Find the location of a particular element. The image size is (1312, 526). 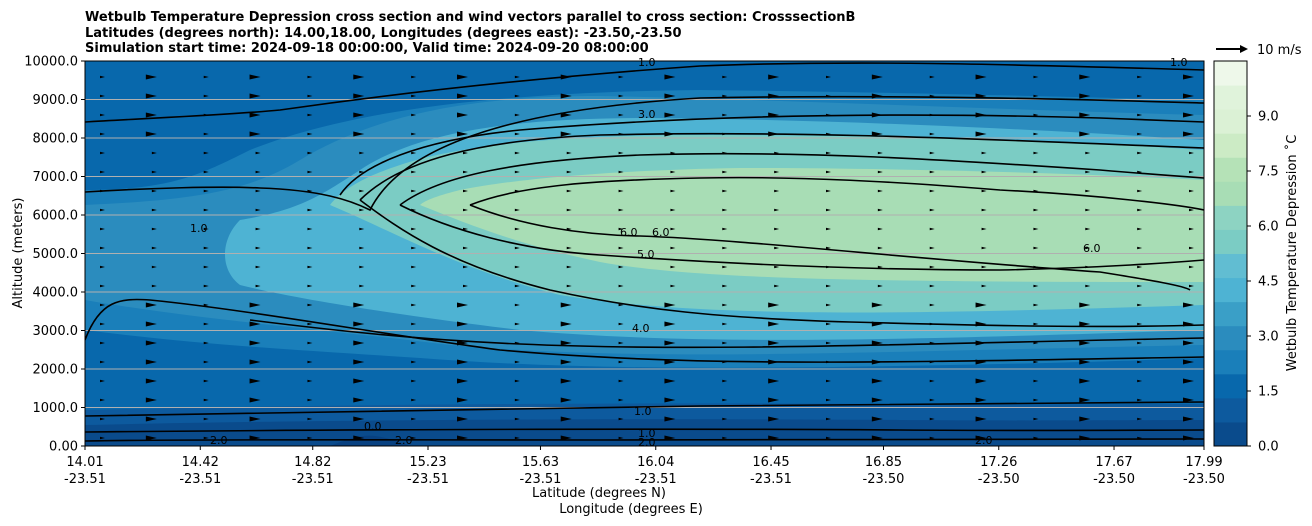

contour-label-3: 3.0 is located at coordinates (647, 114).